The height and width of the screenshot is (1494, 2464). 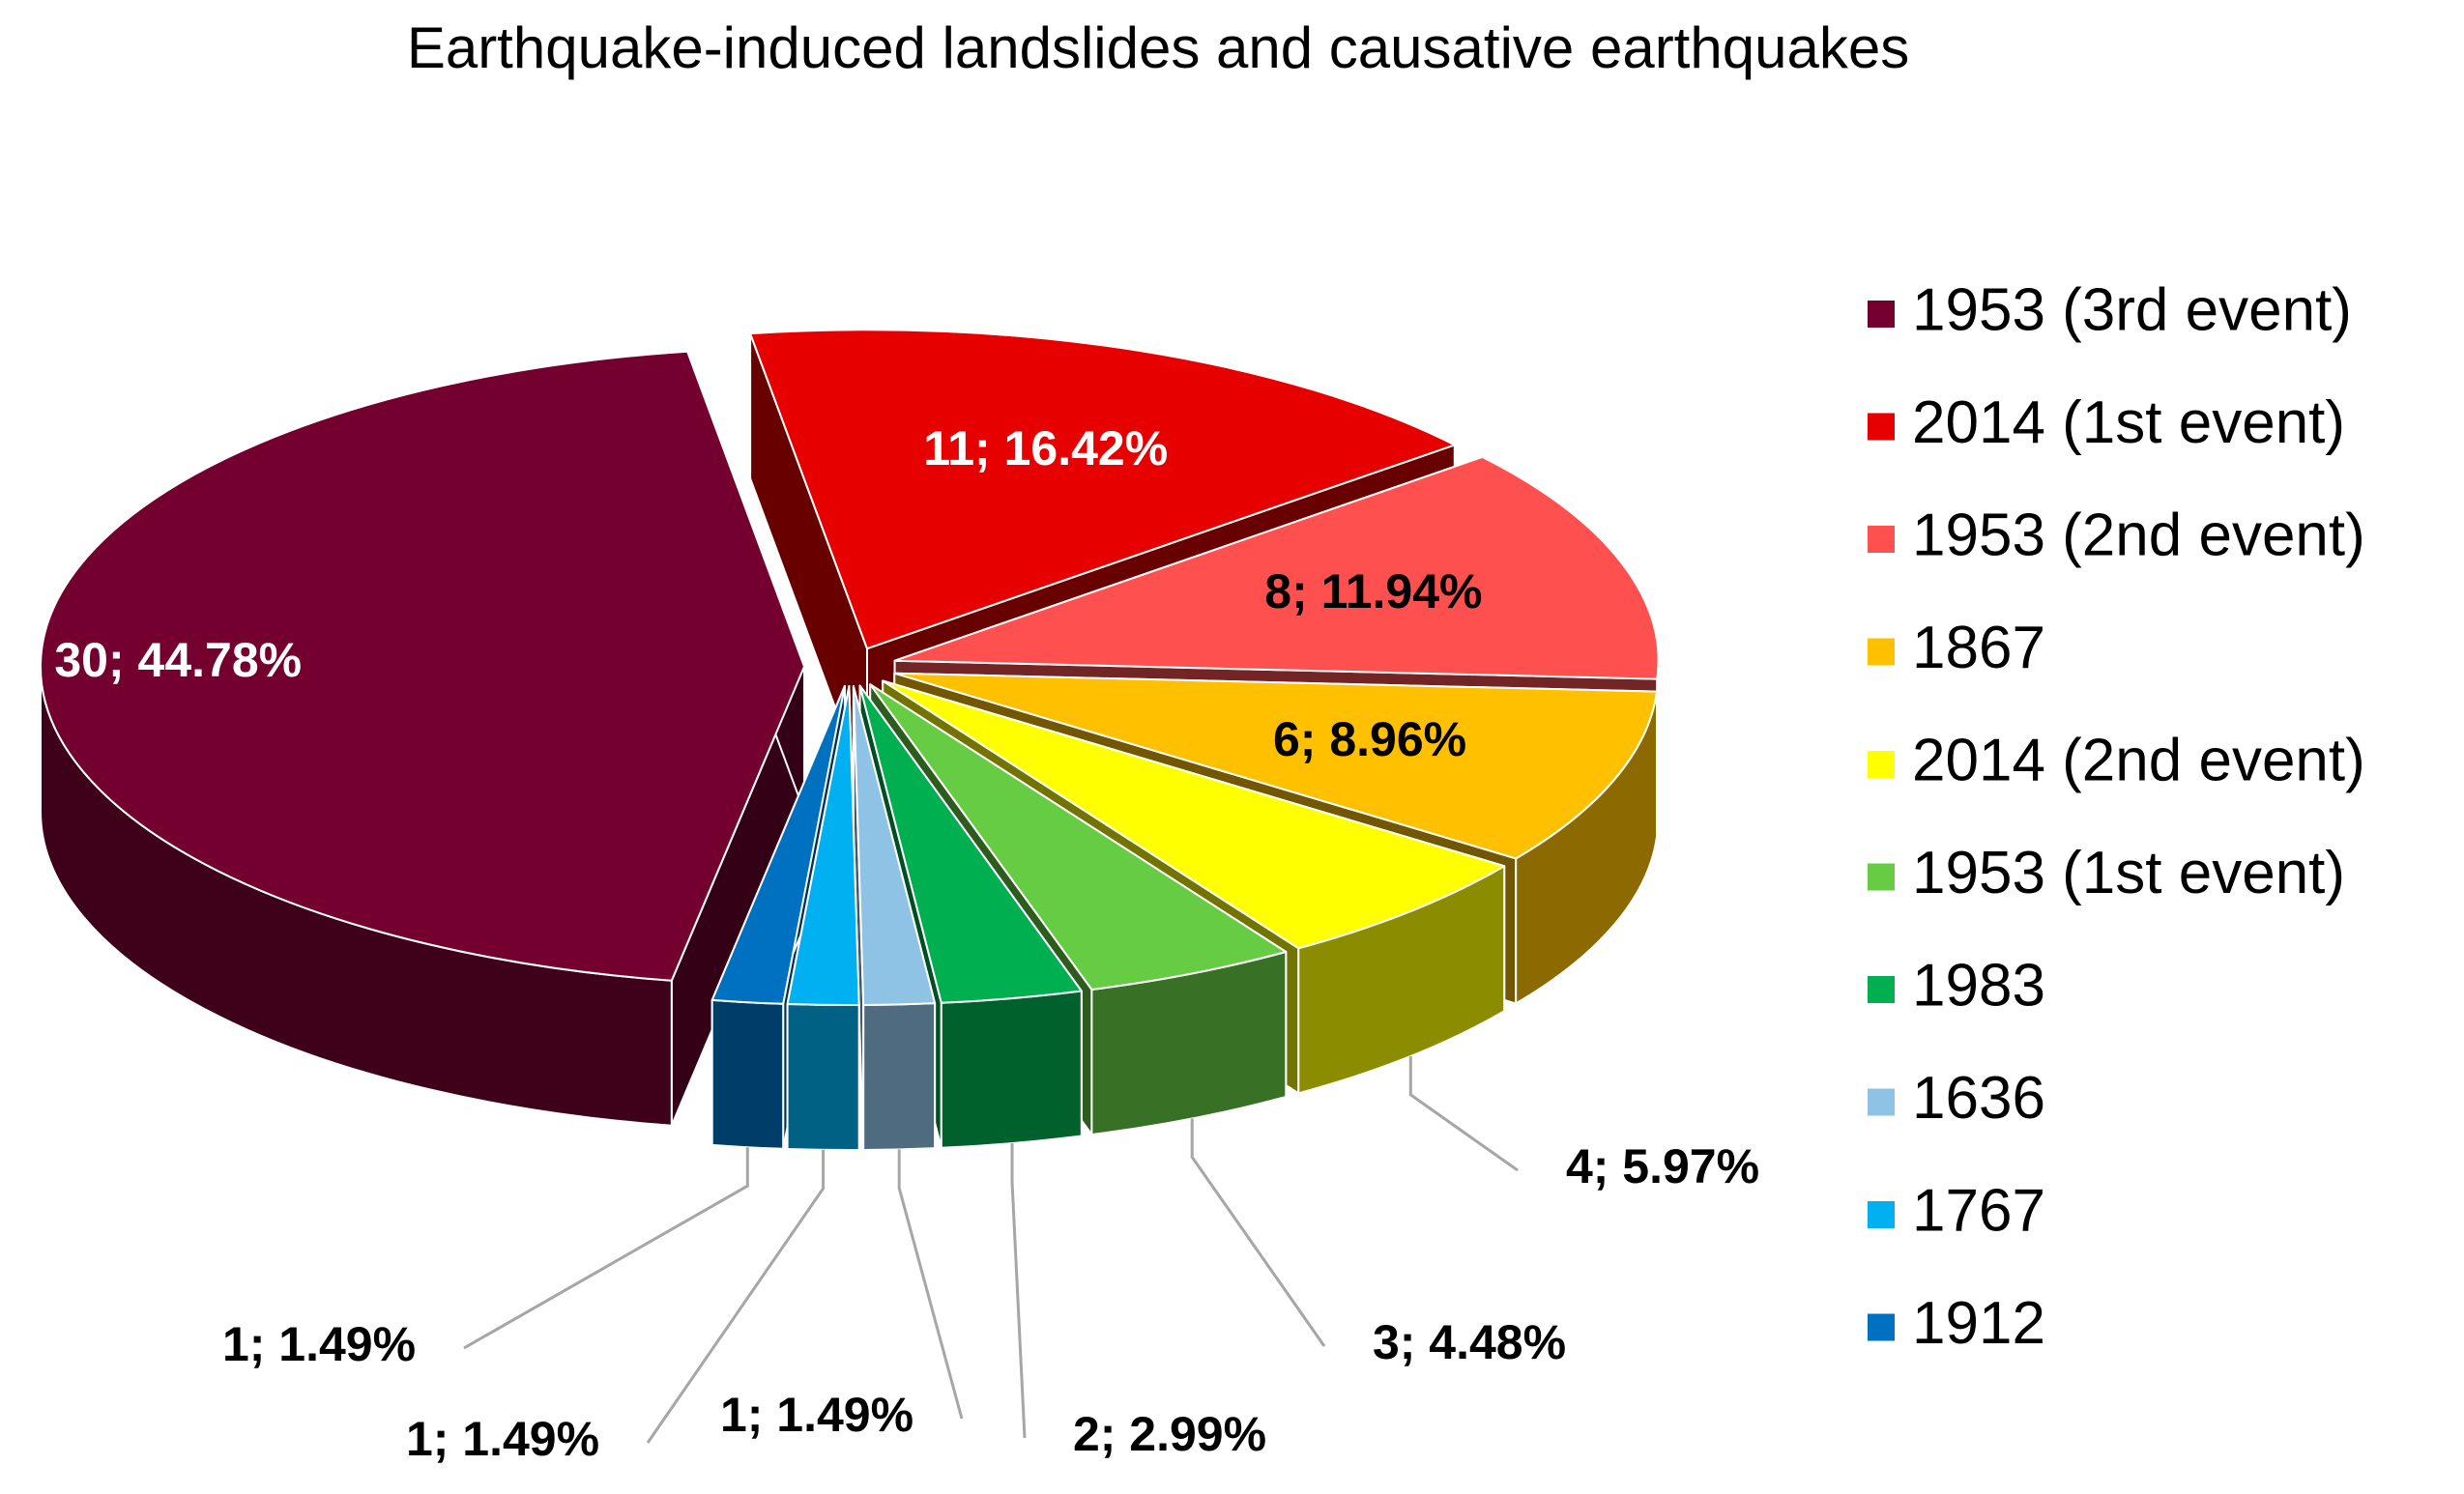 I want to click on data-label: 6; 8.96%, so click(x=1370, y=739).